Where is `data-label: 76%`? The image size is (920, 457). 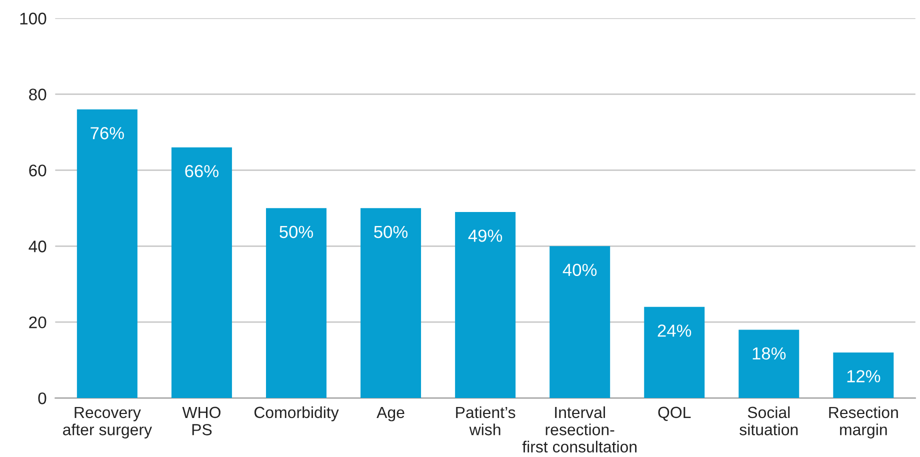 data-label: 76% is located at coordinates (107, 133).